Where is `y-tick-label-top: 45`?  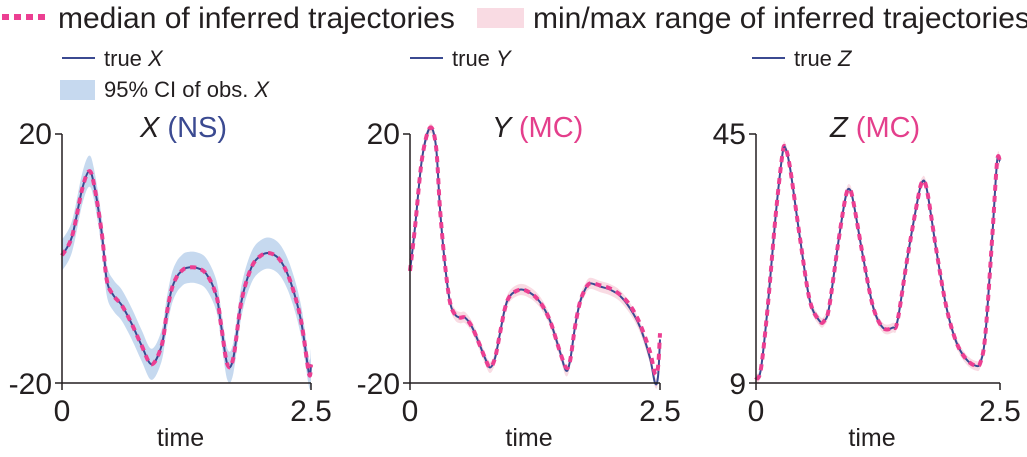
y-tick-label-top: 45 is located at coordinates (729, 134).